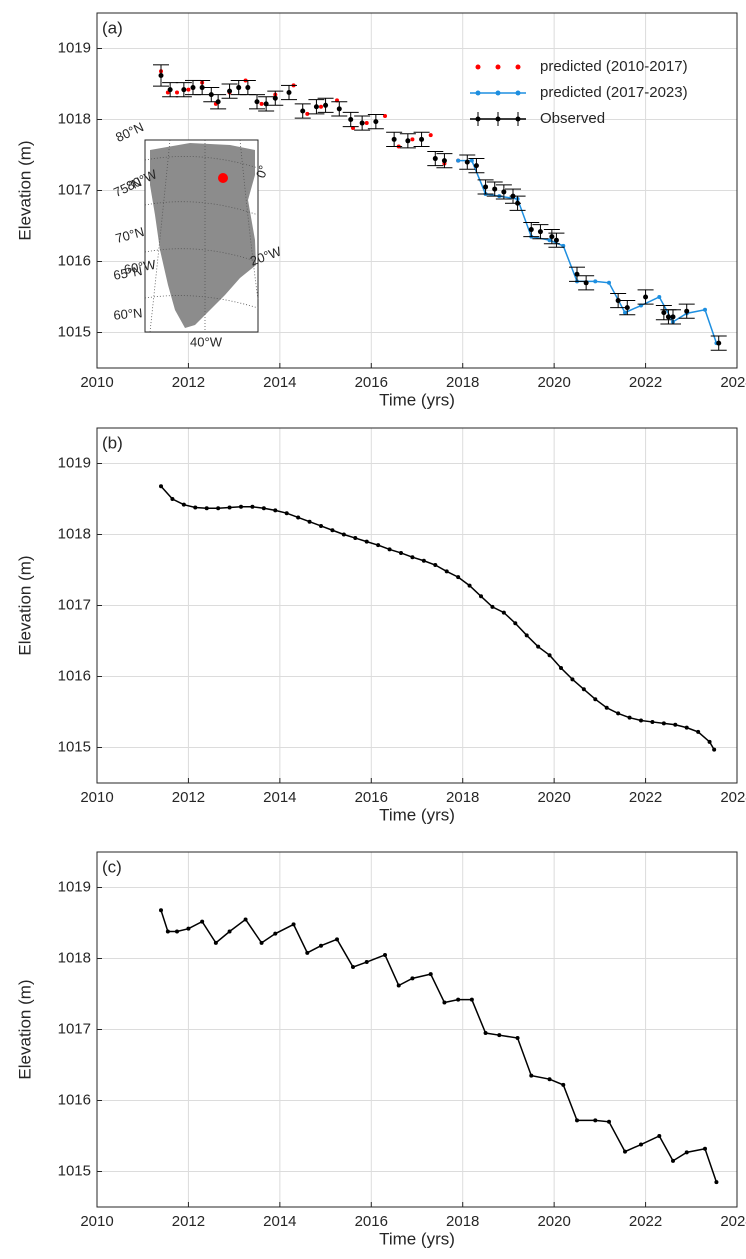 The height and width of the screenshot is (1259, 746). What do you see at coordinates (733, 797) in the screenshot?
I see `x-tick-label: 2024` at bounding box center [733, 797].